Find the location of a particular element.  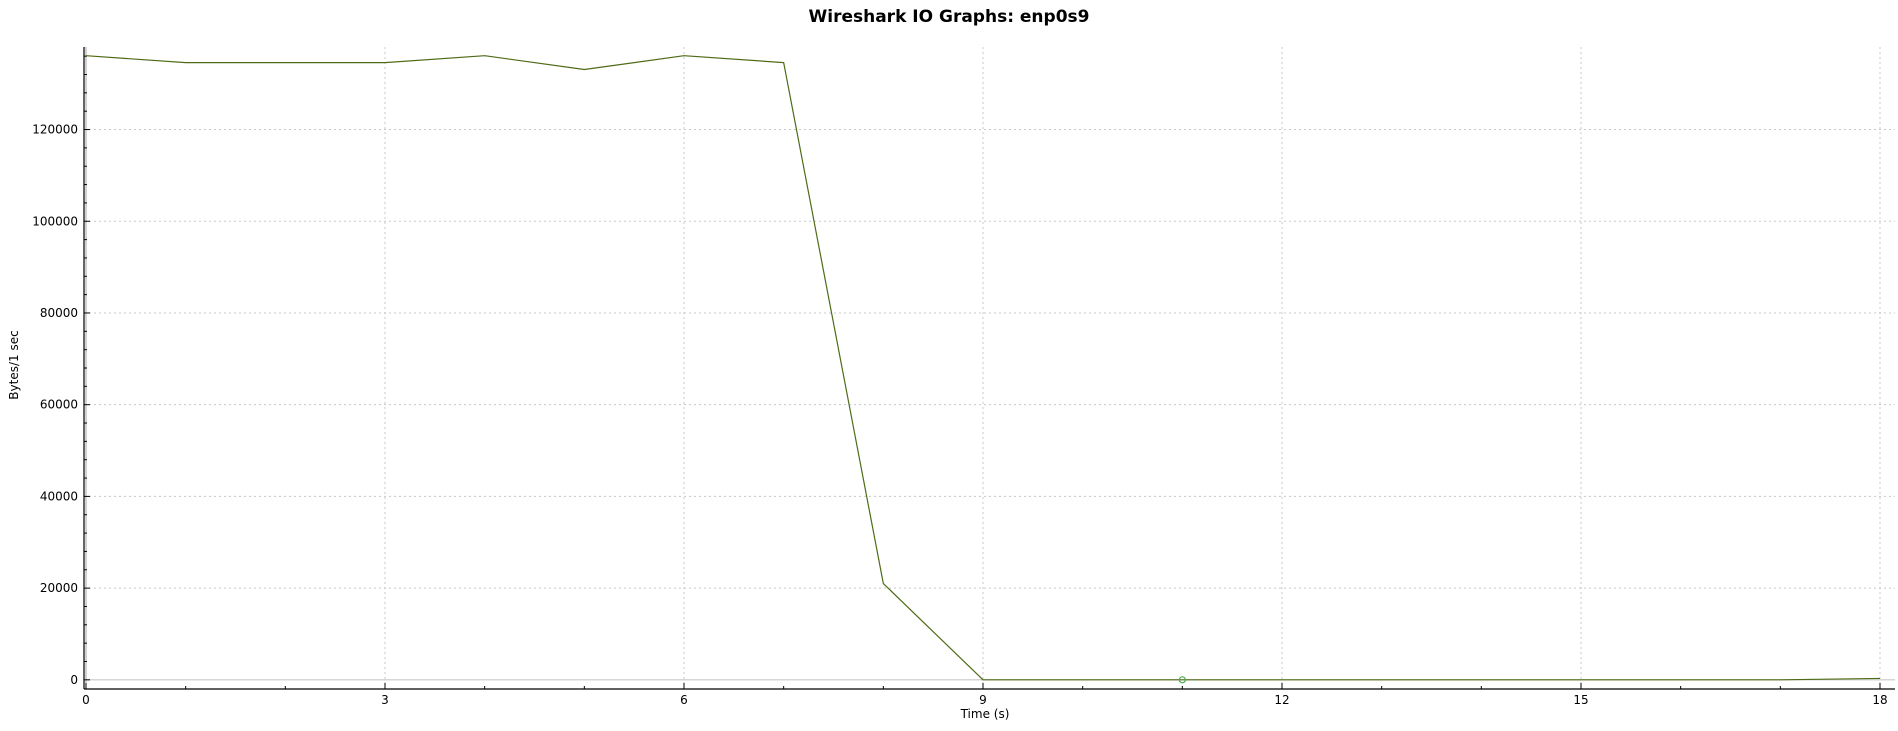

y-tick-label: 20000 is located at coordinates (59, 588).